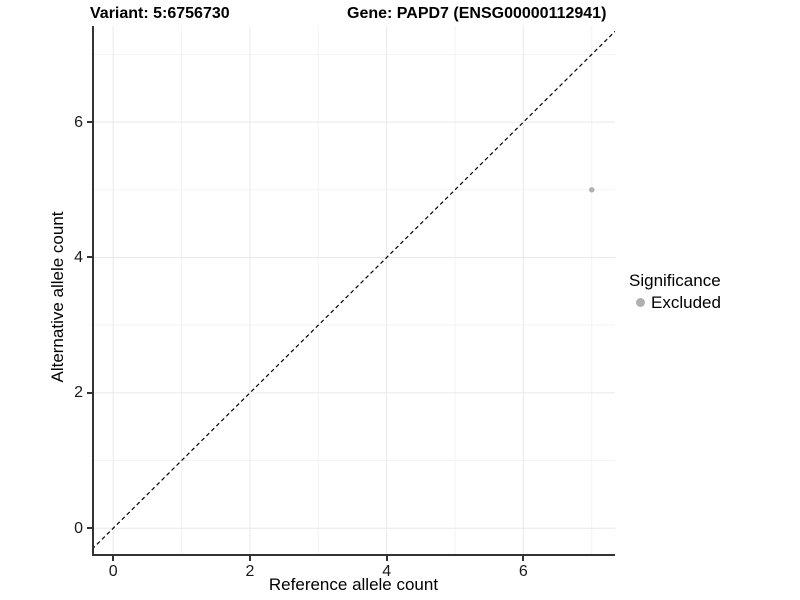 The width and height of the screenshot is (800, 600). Describe the element at coordinates (686, 302) in the screenshot. I see `legend-item-label: Excluded` at that location.